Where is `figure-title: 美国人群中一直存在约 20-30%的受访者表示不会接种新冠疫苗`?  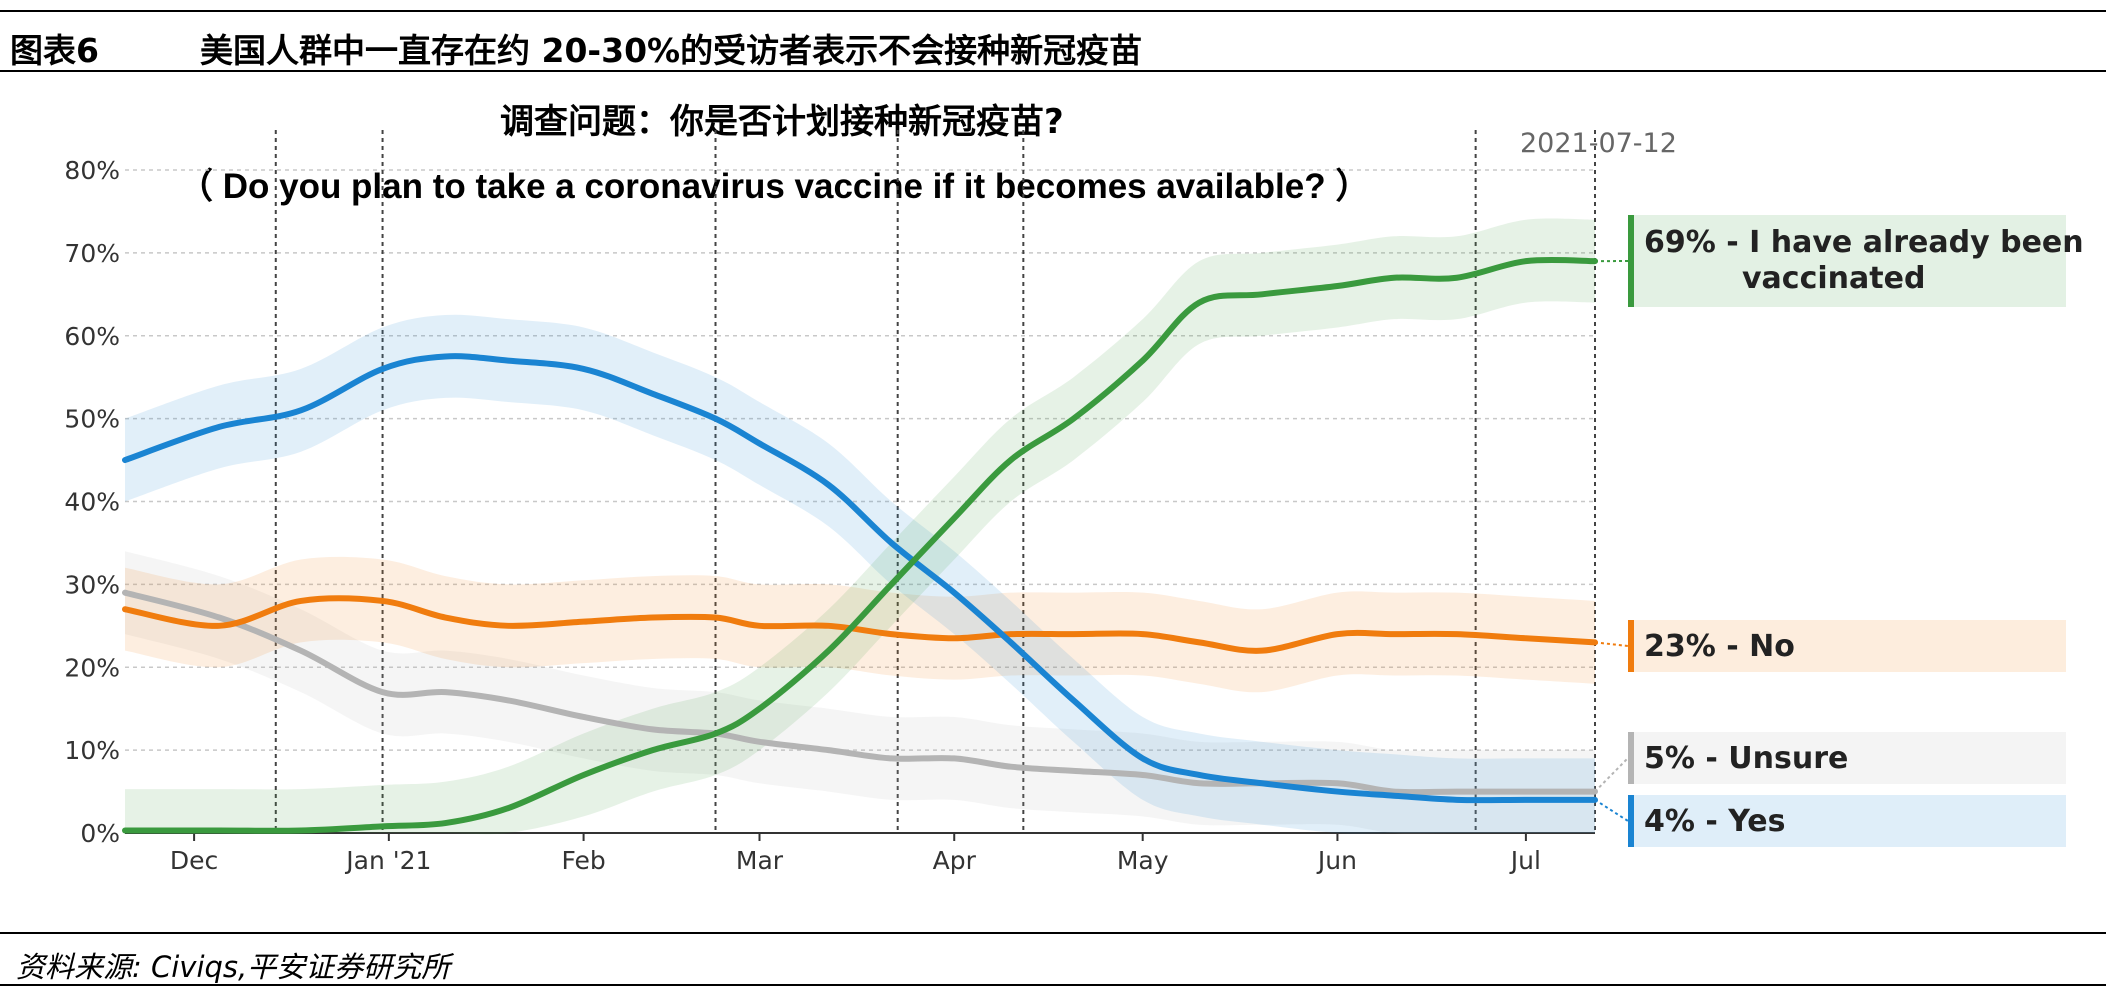
figure-title: 美国人群中一直存在约 20-30%的受访者表示不会接种新冠疫苗 is located at coordinates (671, 50).